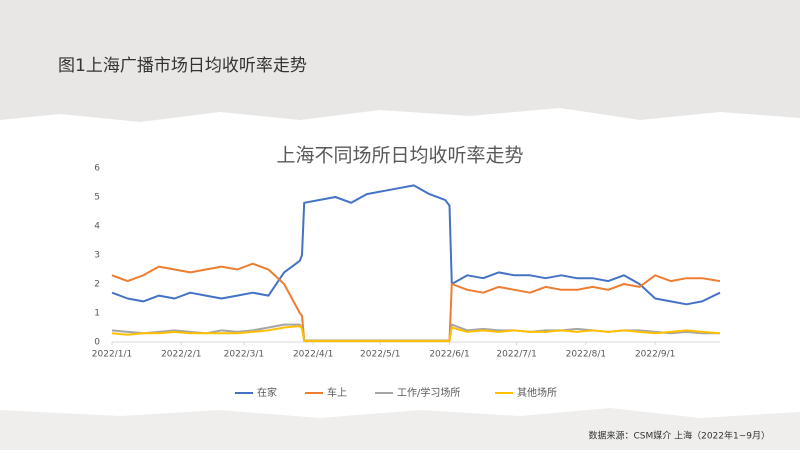 This screenshot has height=454, width=800. Describe the element at coordinates (586, 355) in the screenshot. I see `x-tick-label: 2022/8/1` at that location.